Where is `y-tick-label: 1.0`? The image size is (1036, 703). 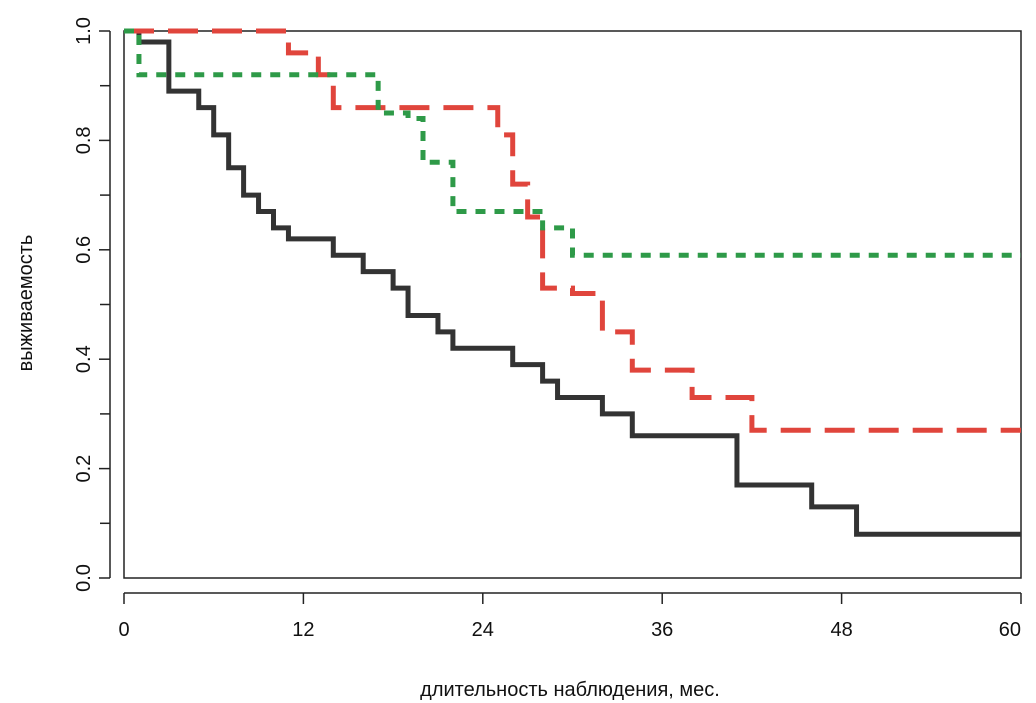 y-tick-label: 1.0 is located at coordinates (84, 31).